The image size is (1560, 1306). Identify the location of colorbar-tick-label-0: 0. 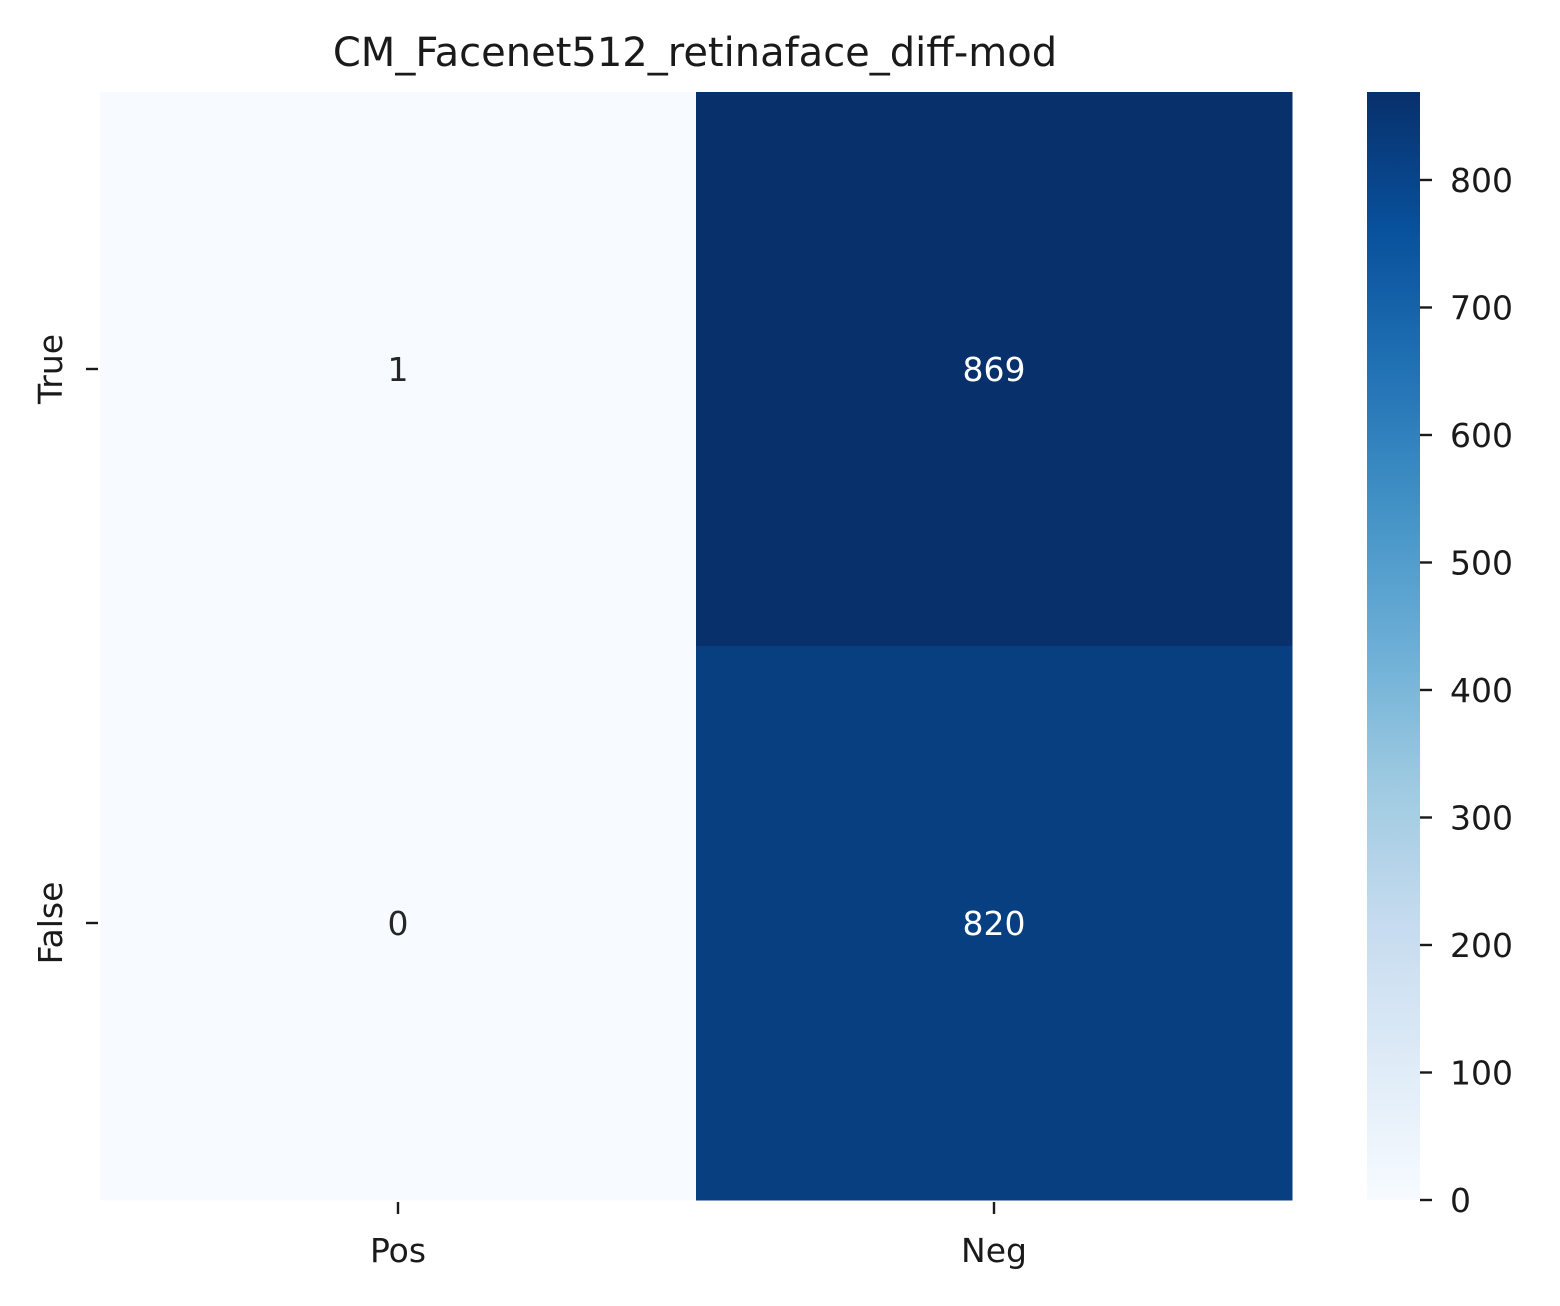
(1460, 1200).